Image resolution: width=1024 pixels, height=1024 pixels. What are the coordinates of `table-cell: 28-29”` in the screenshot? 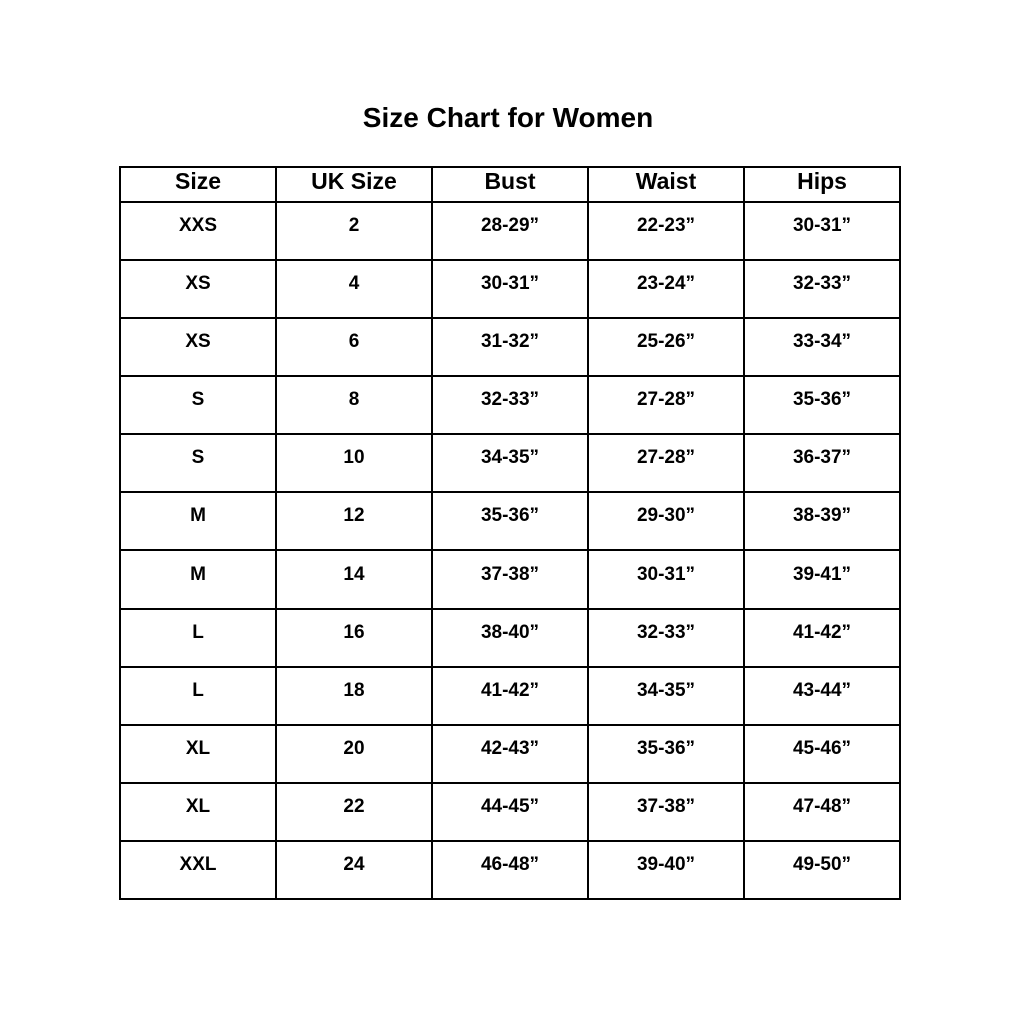 It's located at (510, 231).